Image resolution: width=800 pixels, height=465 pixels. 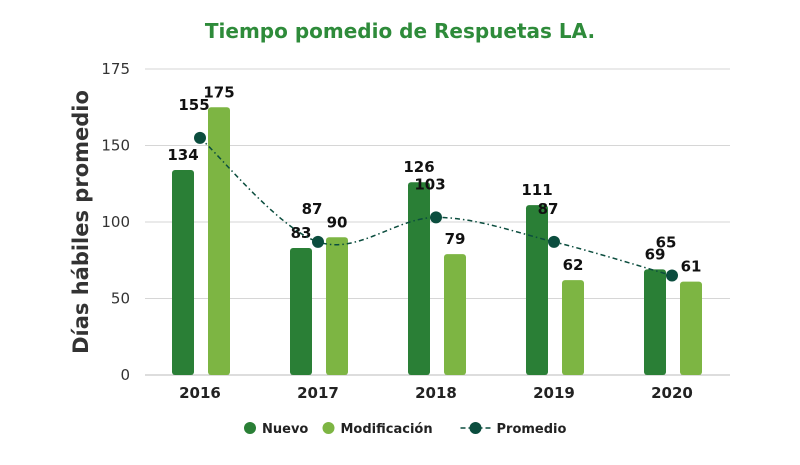 I want to click on y-tick-label: 150, so click(x=115, y=146).